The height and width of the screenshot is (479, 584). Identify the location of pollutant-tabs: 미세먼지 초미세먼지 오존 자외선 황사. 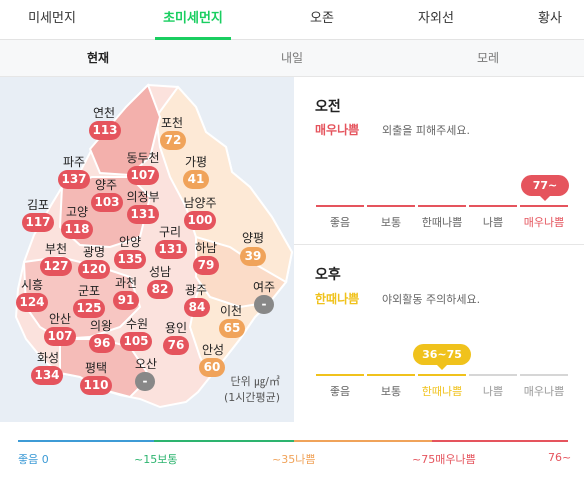
(292, 20).